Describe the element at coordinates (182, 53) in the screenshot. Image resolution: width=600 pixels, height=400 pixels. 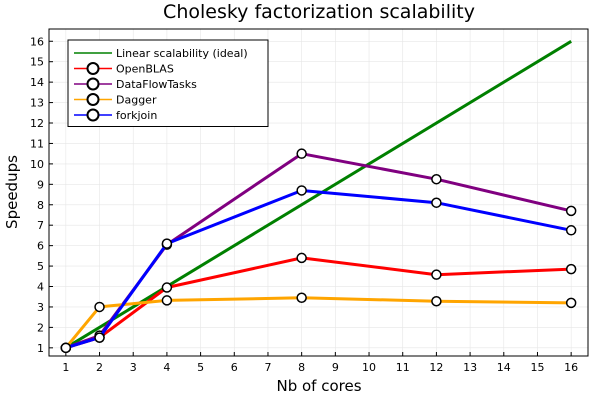
I see `legend-label: Linear scalability (ideal)` at that location.